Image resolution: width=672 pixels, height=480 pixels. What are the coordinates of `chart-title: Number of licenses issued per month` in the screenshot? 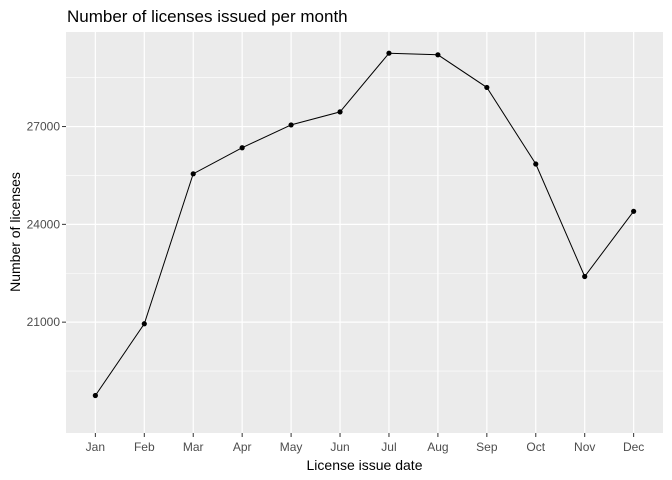 It's located at (207, 16).